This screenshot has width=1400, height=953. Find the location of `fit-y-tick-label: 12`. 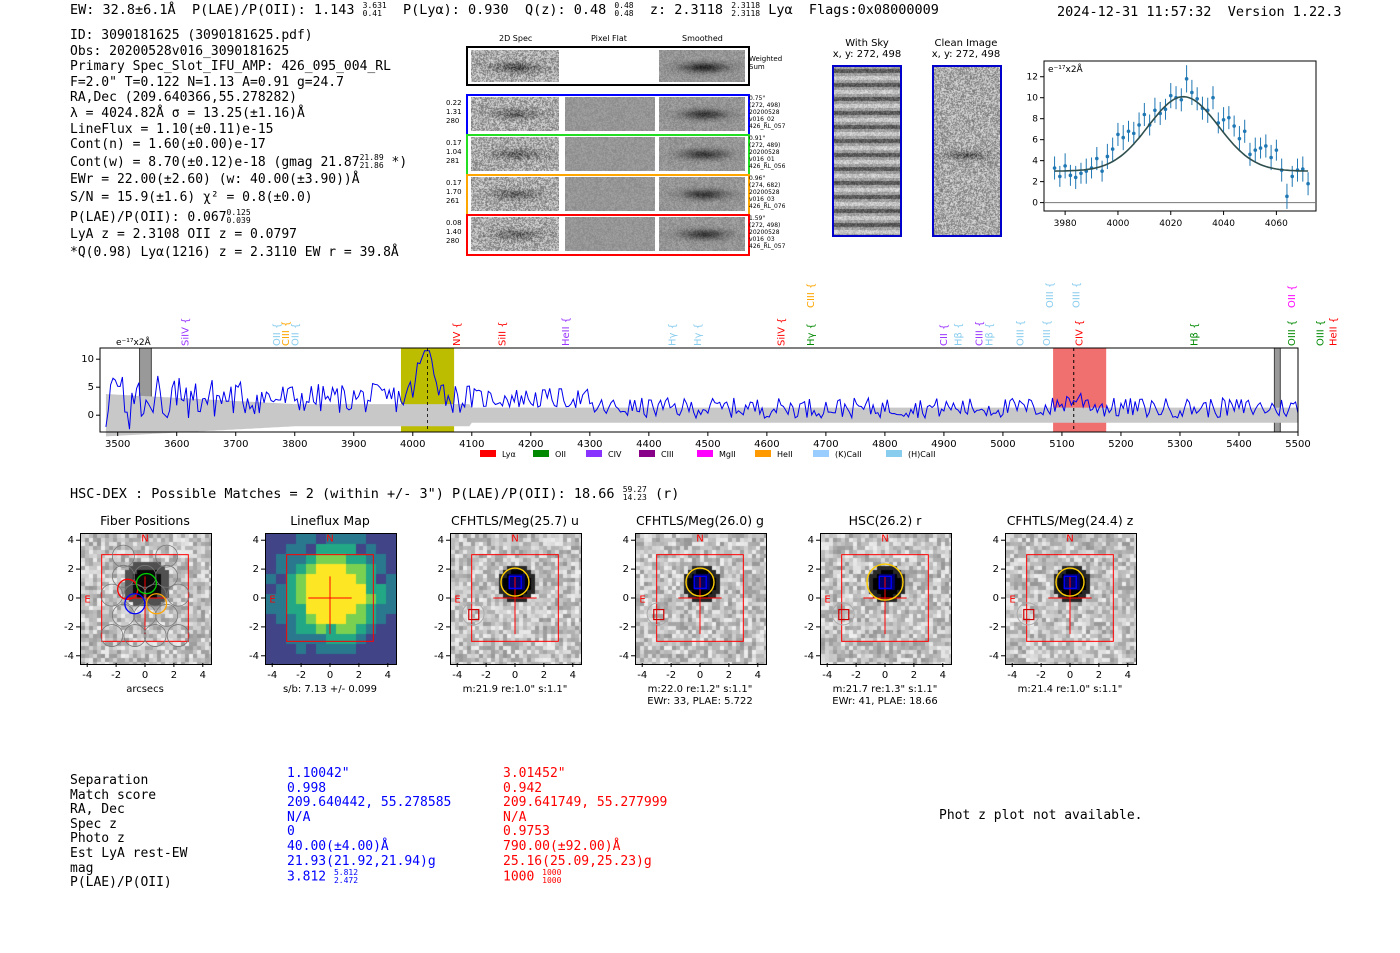

fit-y-tick-label: 12 is located at coordinates (1032, 78).